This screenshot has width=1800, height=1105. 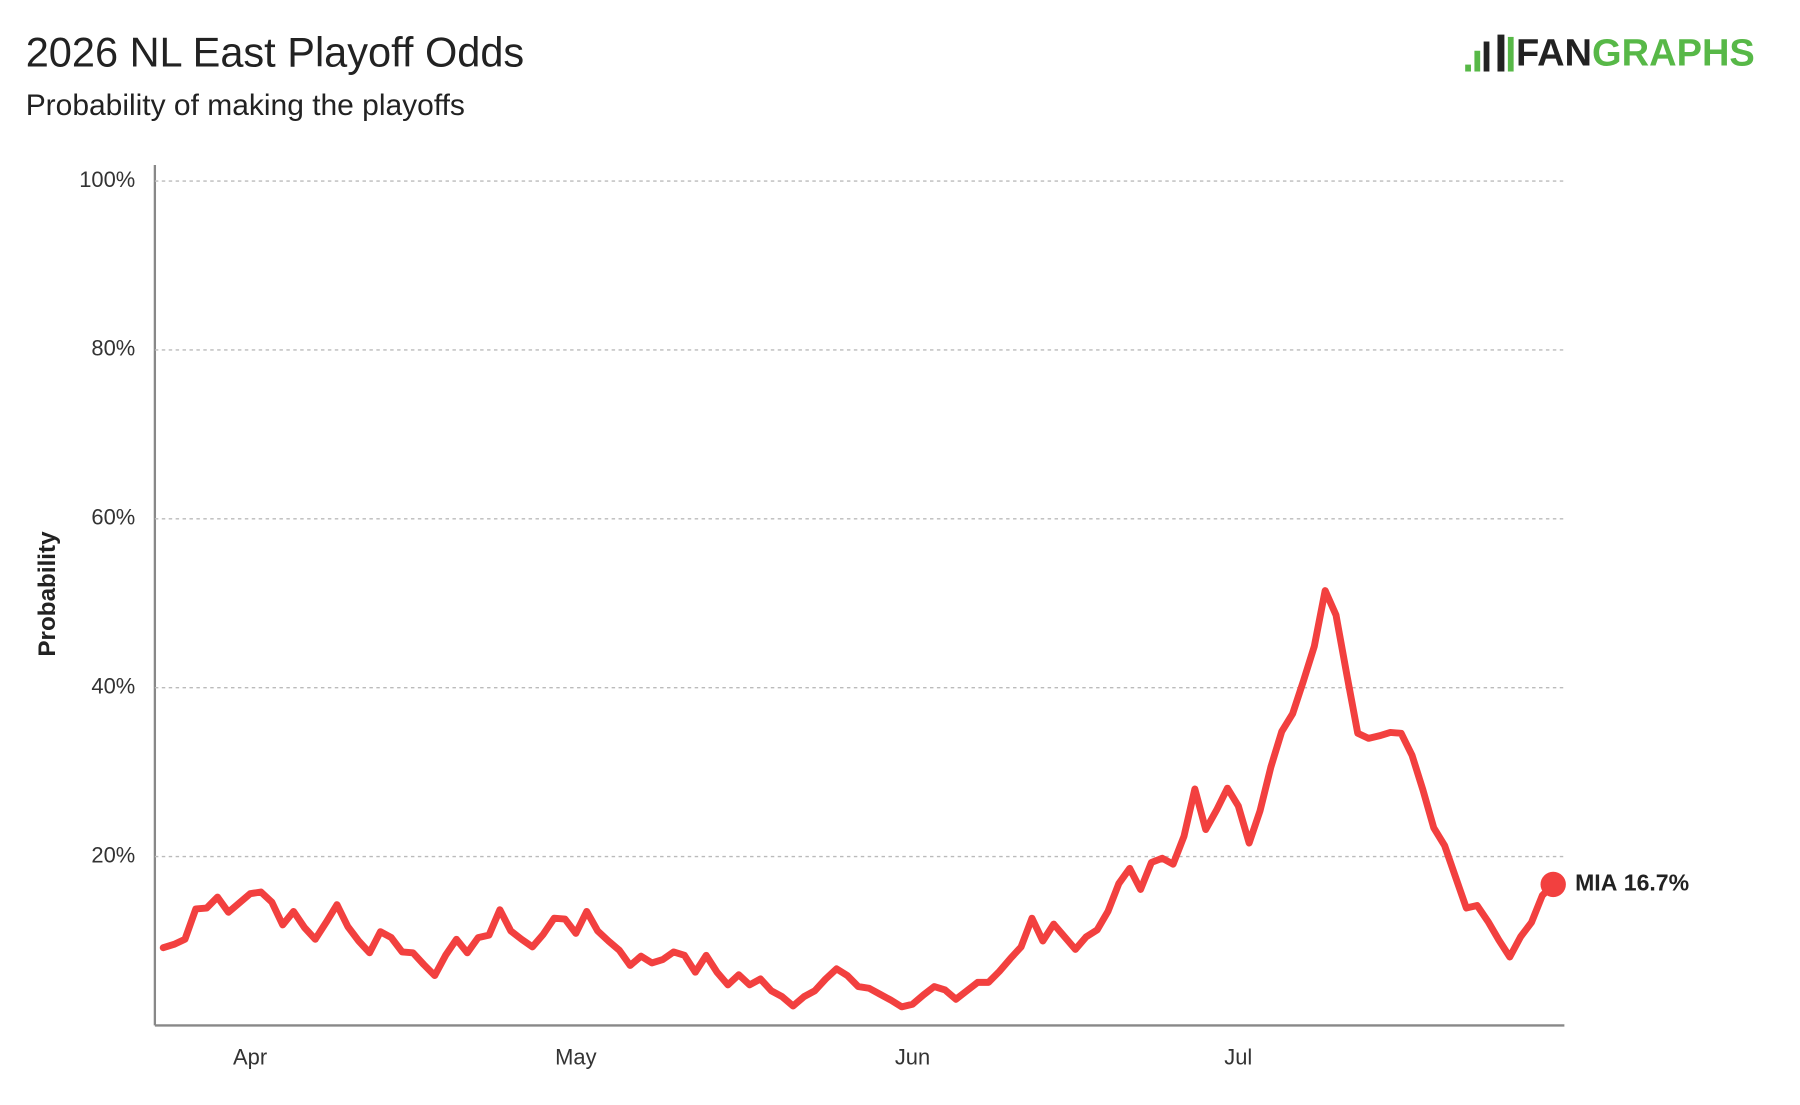 I want to click on chart-title: 2026 NL East Playoff Odds, so click(x=275, y=51).